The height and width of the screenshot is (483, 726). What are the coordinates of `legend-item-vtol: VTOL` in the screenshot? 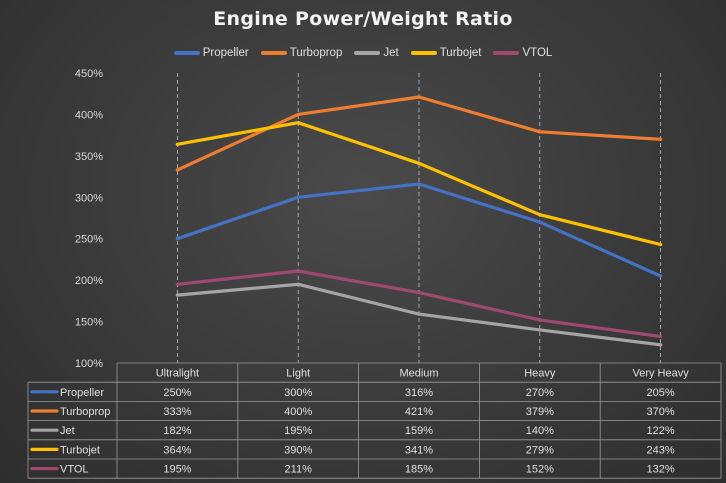 It's located at (522, 53).